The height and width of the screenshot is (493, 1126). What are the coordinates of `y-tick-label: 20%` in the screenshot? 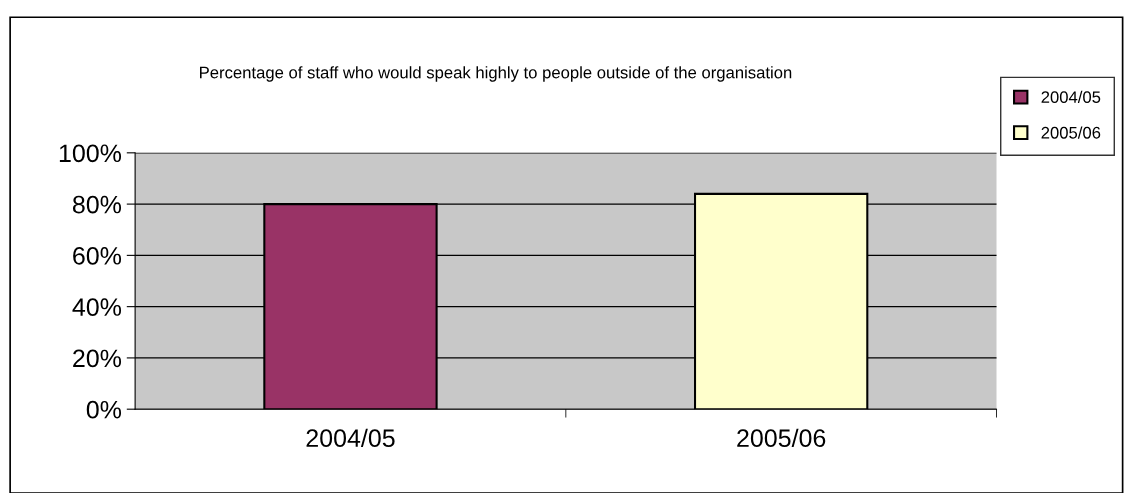 It's located at (97, 358).